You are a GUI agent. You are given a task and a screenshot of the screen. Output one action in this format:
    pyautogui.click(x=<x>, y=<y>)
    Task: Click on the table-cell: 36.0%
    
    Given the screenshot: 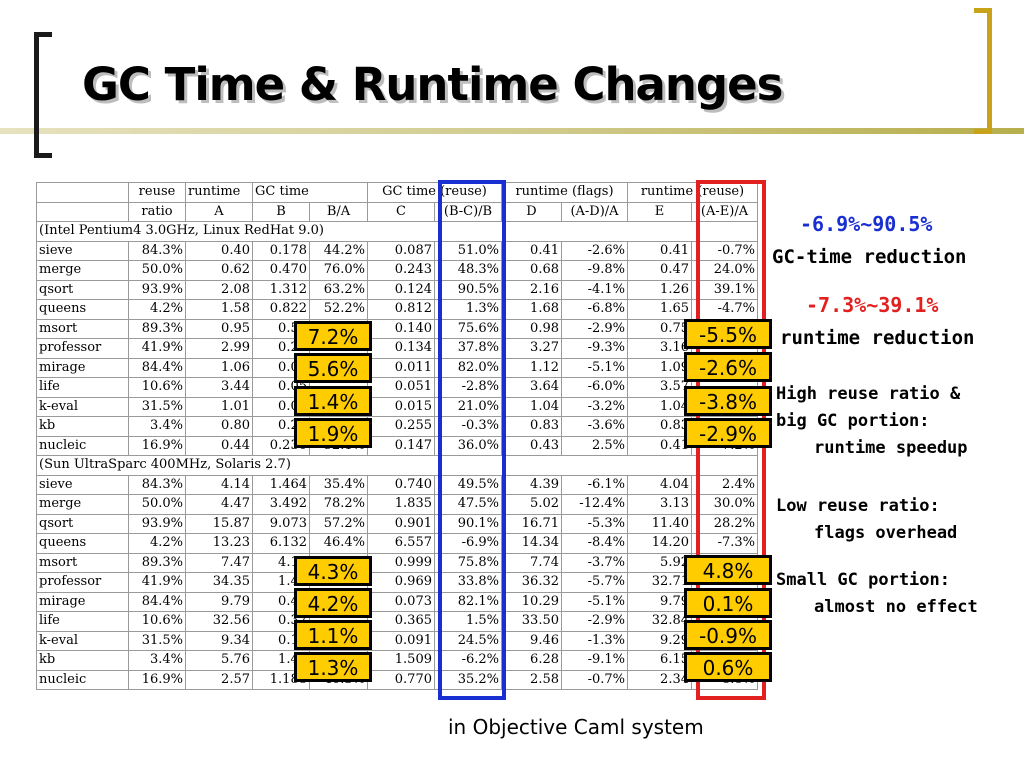 What is the action you would take?
    pyautogui.click(x=468, y=445)
    